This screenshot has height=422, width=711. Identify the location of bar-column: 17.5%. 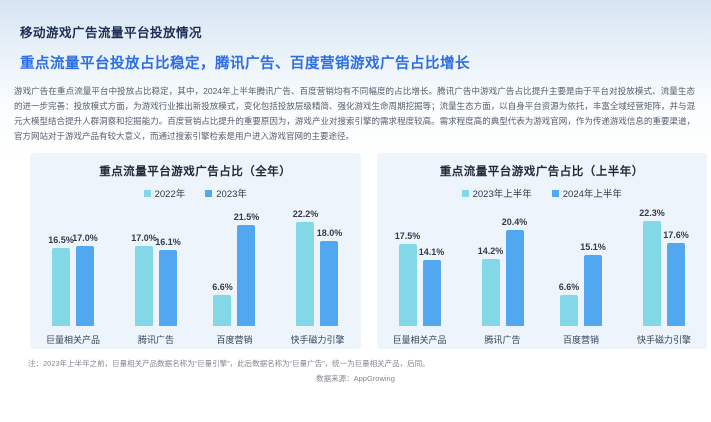
(407, 278).